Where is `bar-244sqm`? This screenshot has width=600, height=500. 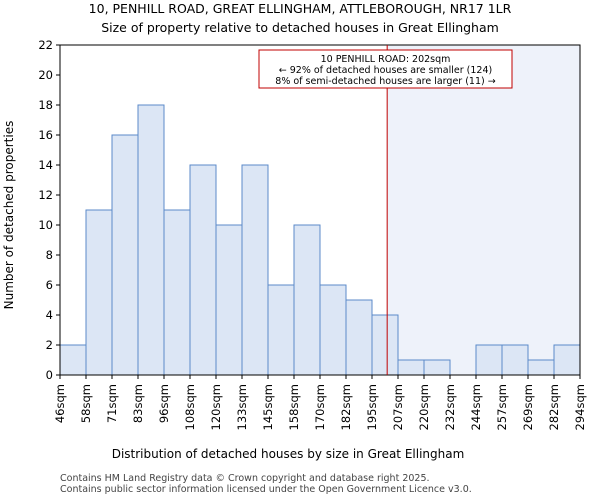 bar-244sqm is located at coordinates (489, 360).